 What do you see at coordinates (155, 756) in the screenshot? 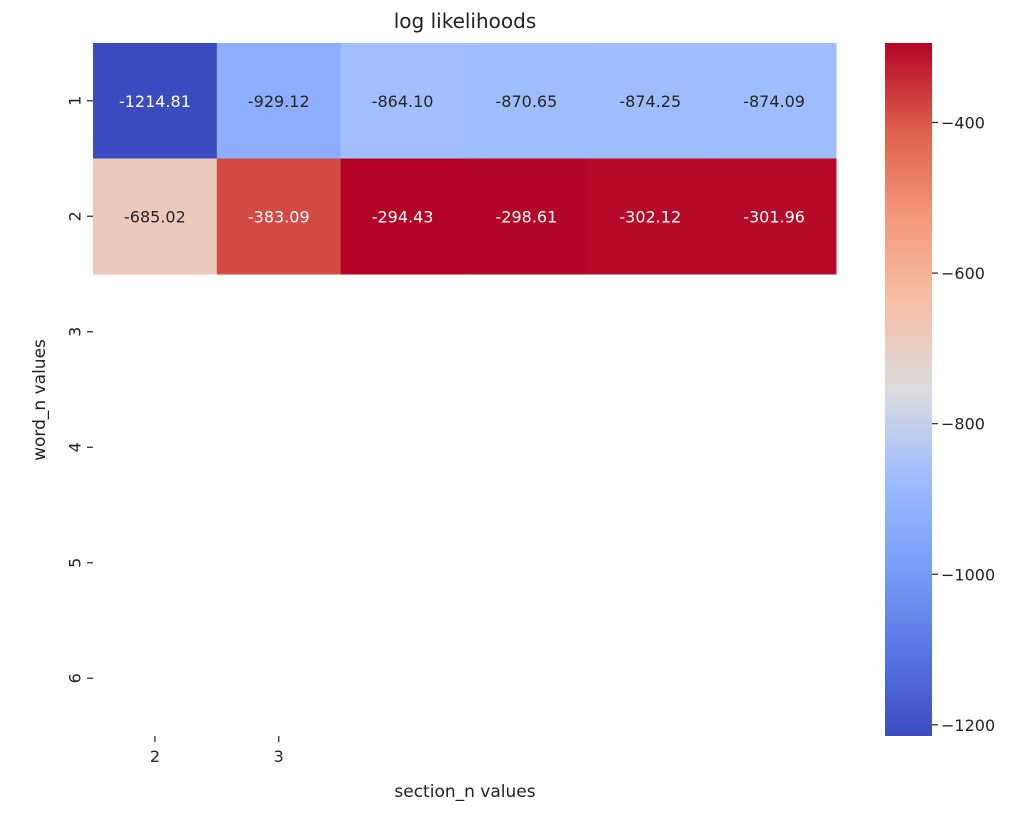
I see `x-tick-label: 2` at bounding box center [155, 756].